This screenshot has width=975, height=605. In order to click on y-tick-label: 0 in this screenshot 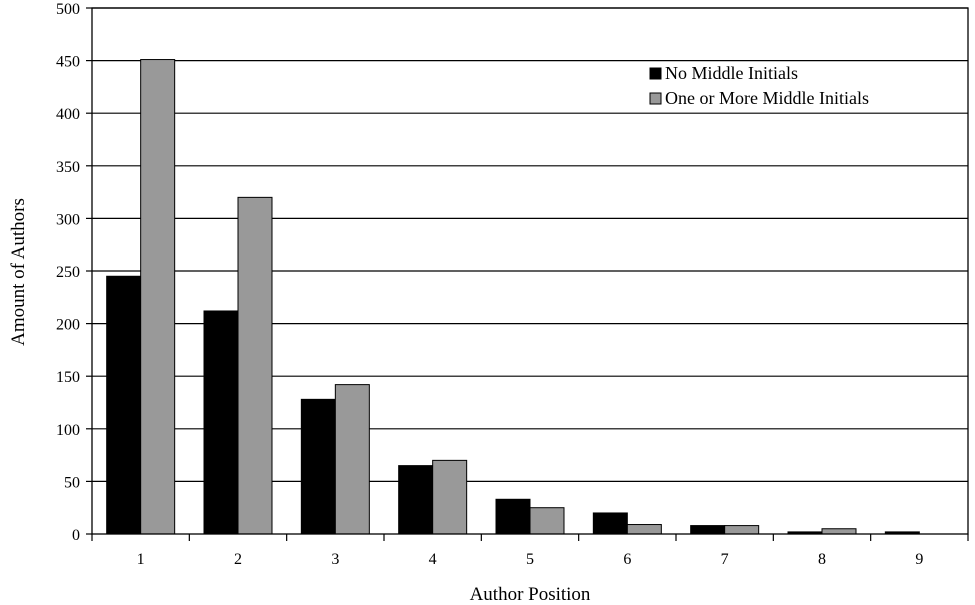, I will do `click(76, 535)`.